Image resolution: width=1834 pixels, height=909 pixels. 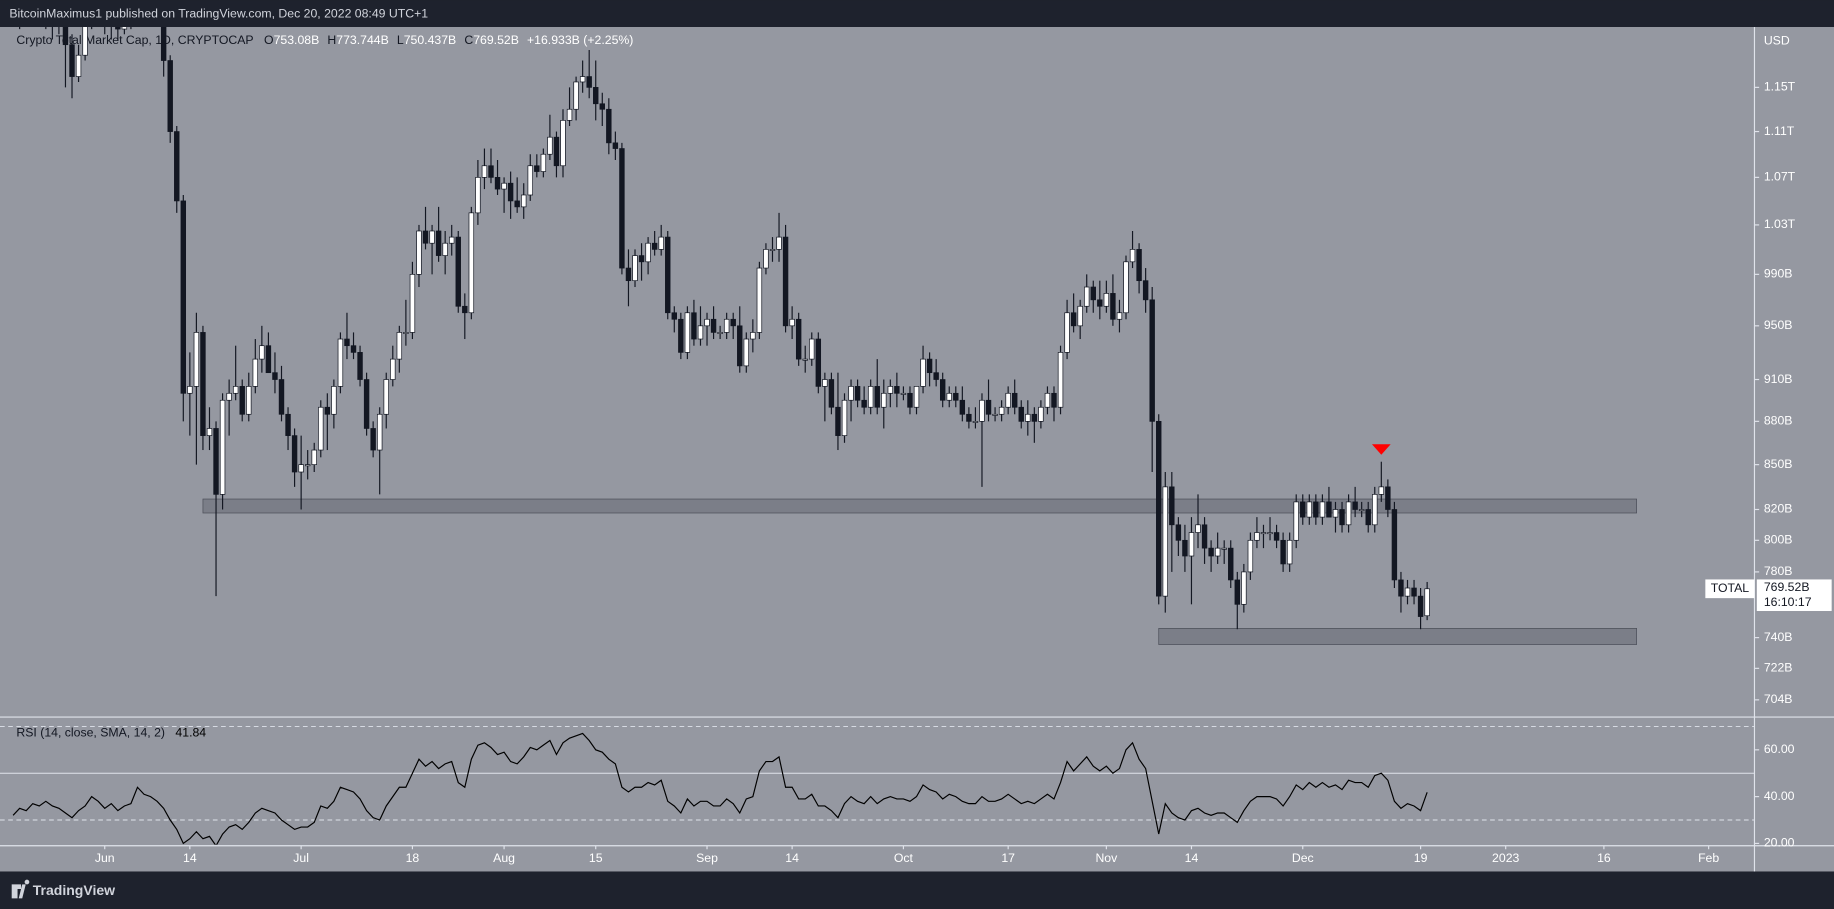 I want to click on x-tick-label: Nov, so click(x=1106, y=858).